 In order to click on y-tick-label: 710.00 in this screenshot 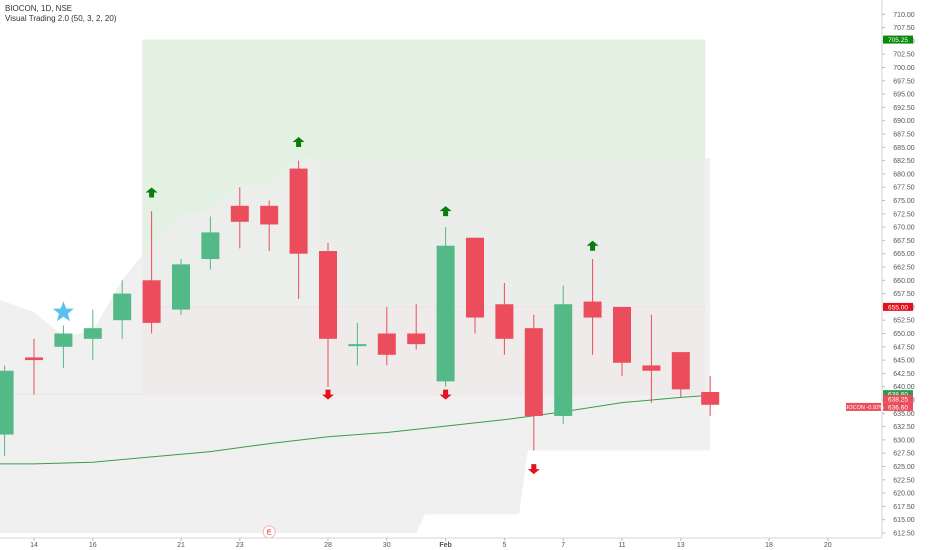, I will do `click(904, 15)`.